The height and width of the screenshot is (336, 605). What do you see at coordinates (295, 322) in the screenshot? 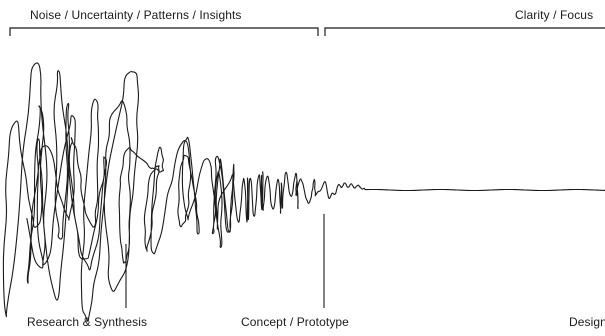
I see `concept-prototype-label: Concept / Prototype` at bounding box center [295, 322].